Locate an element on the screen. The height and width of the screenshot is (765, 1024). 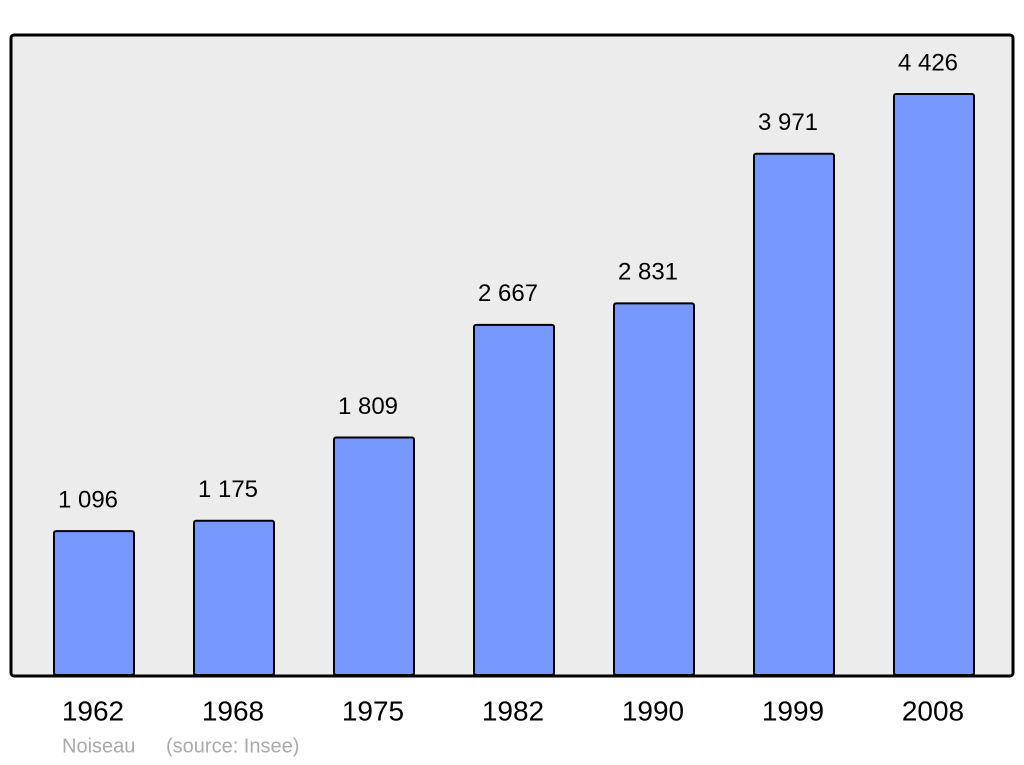
value-label: 1 809 is located at coordinates (368, 406).